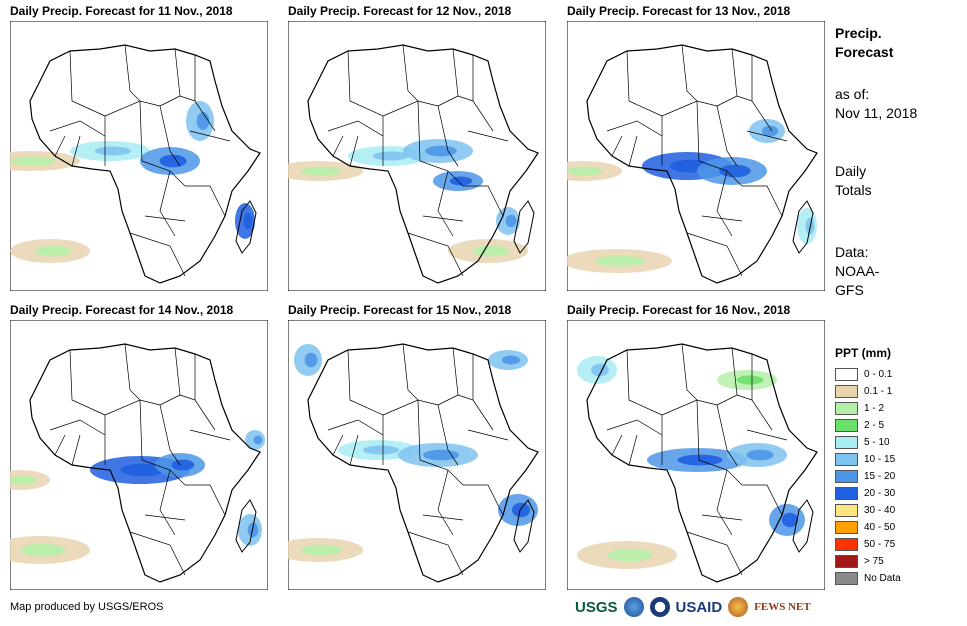 This screenshot has width=967, height=626. I want to click on legend-label: 40 - 50, so click(880, 527).